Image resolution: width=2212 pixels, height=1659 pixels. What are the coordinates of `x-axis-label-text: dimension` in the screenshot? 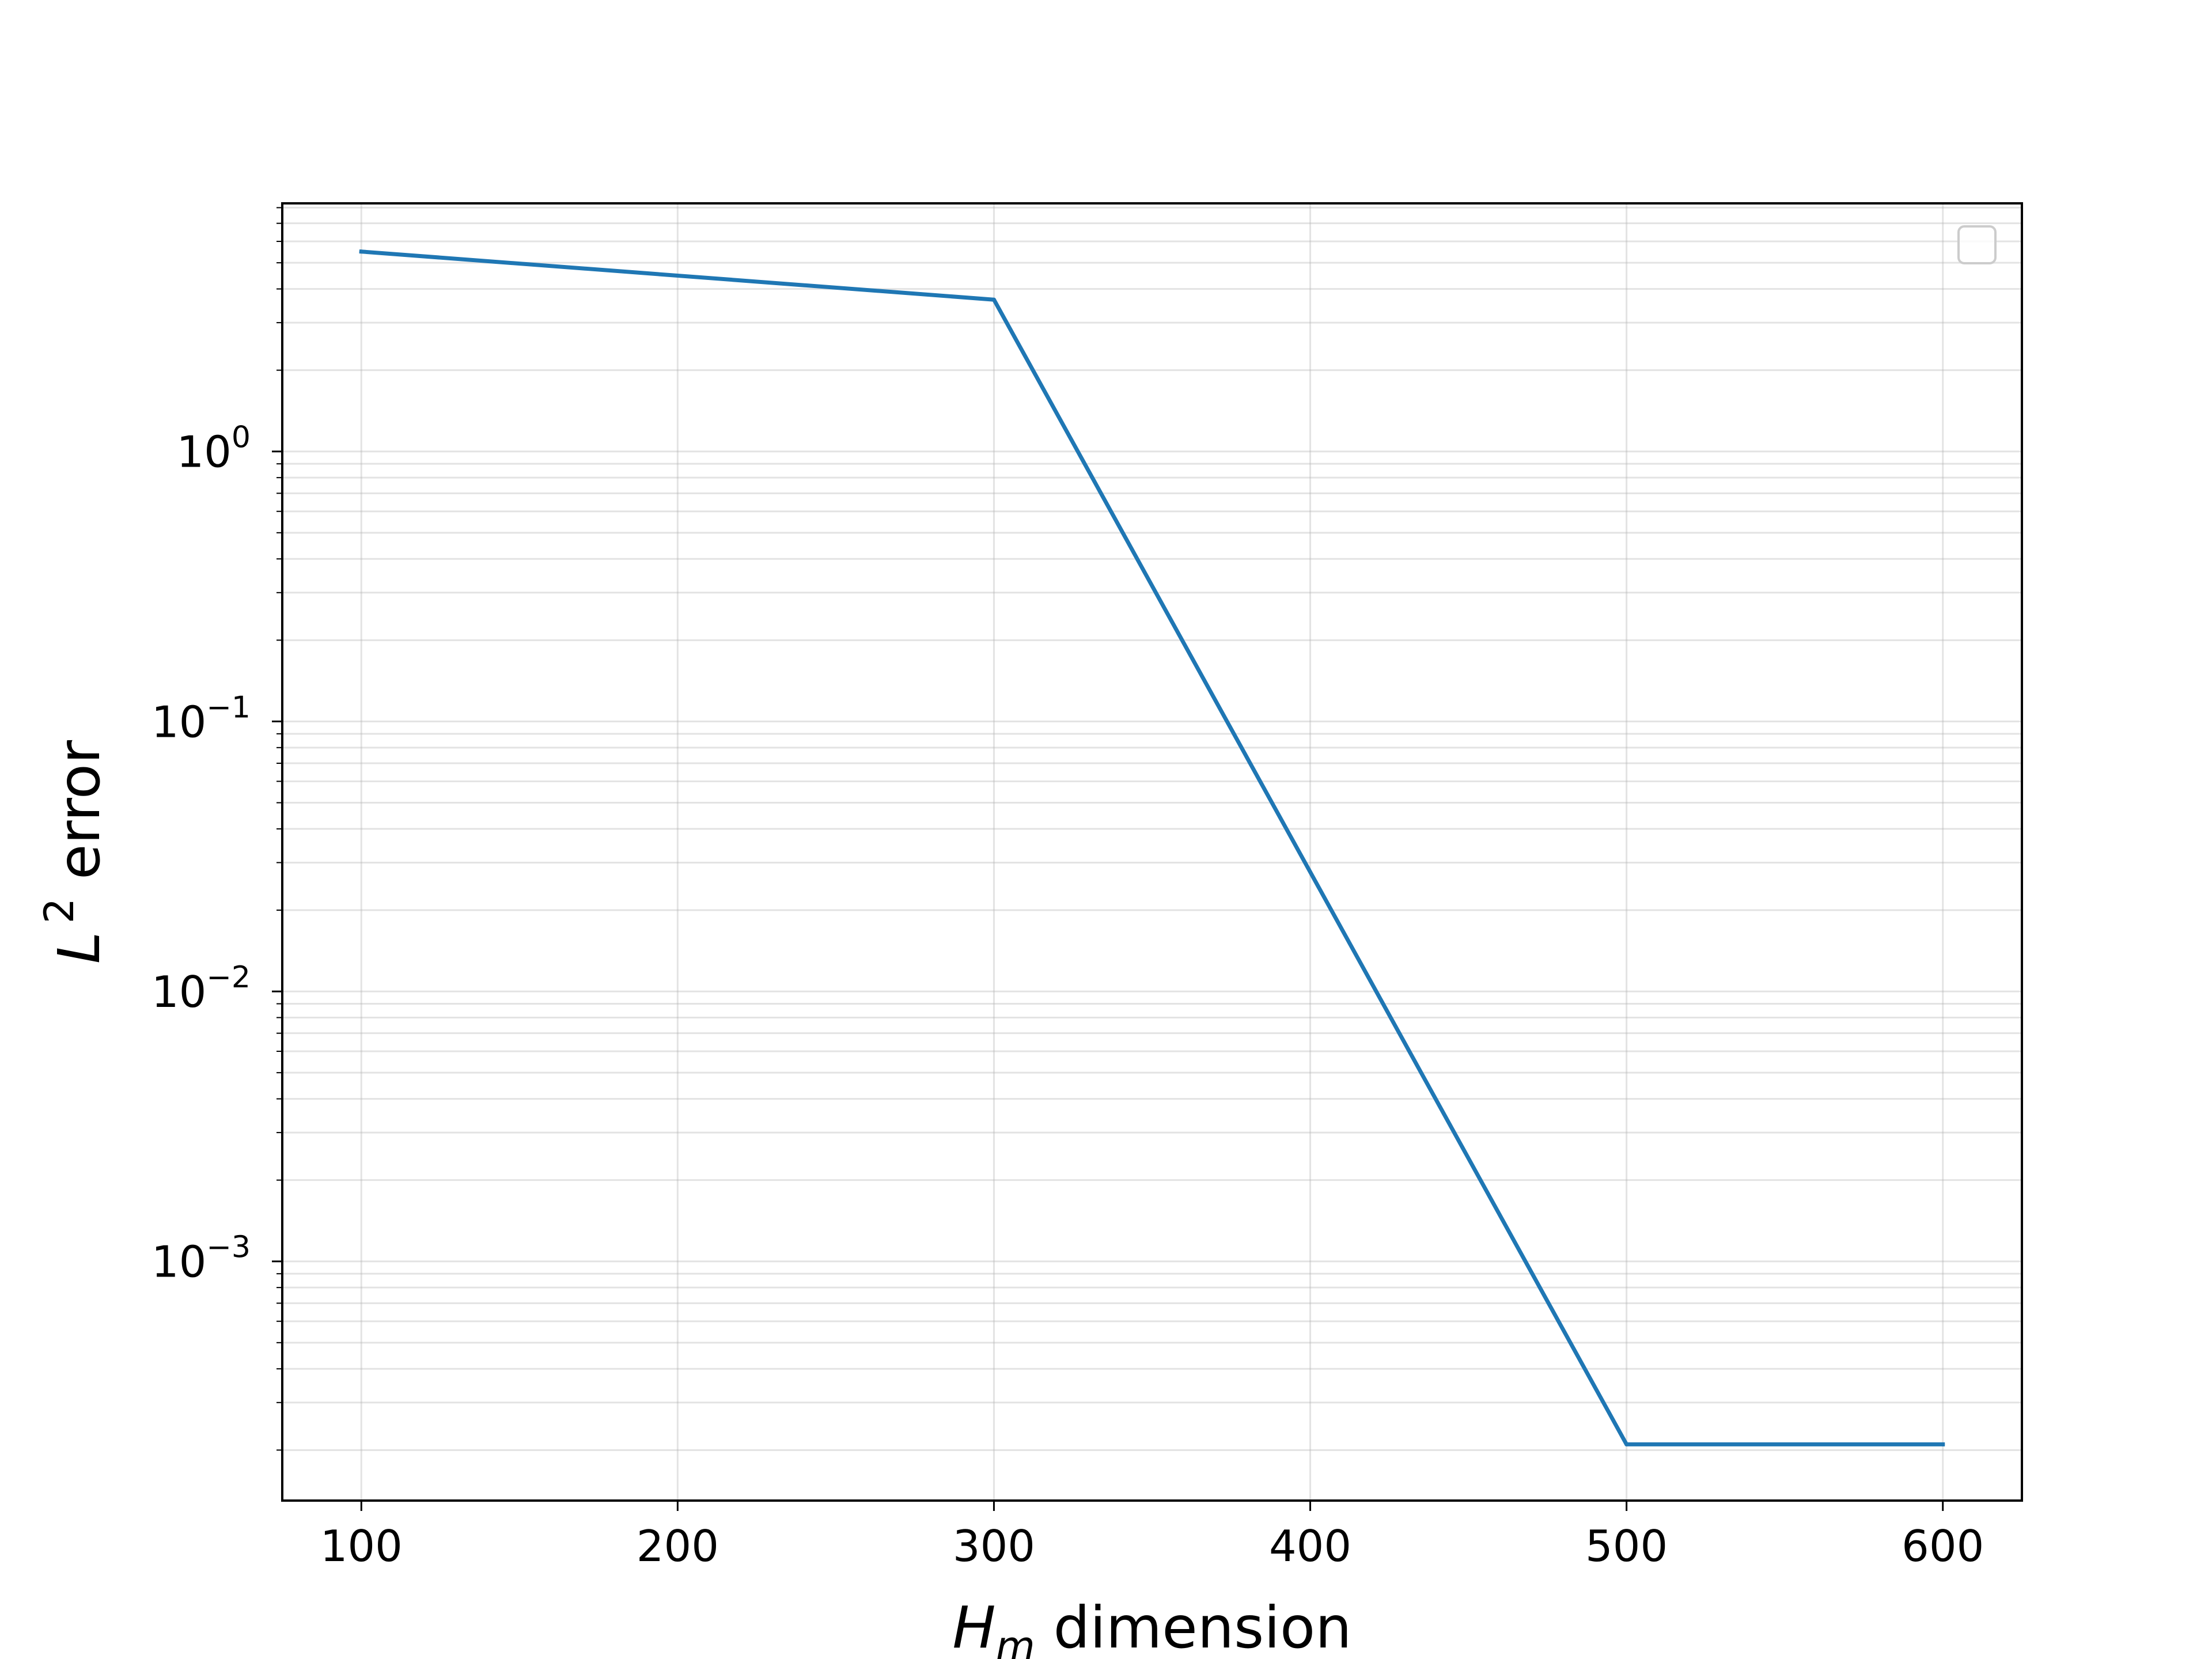 It's located at (1193, 1626).